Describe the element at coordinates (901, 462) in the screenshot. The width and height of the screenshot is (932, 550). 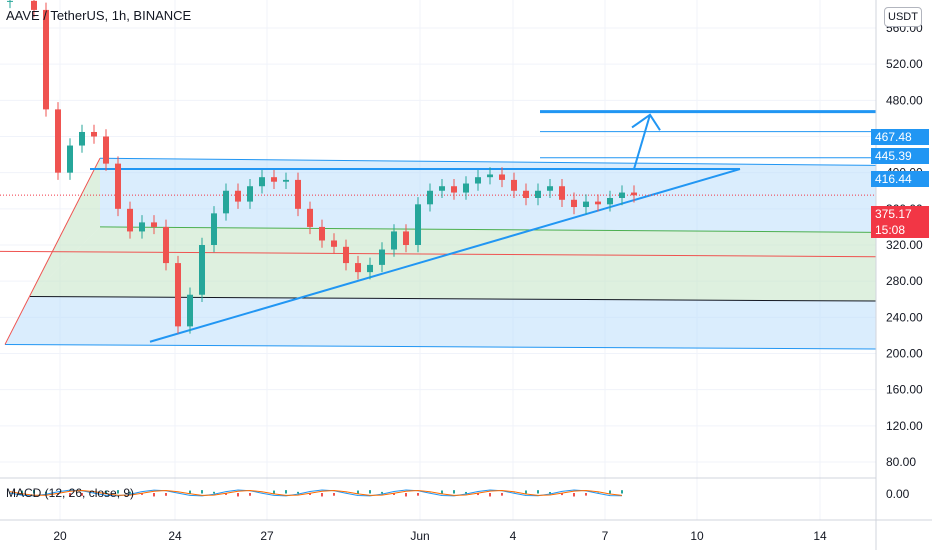
I see `y-tick-label: 80.00` at that location.